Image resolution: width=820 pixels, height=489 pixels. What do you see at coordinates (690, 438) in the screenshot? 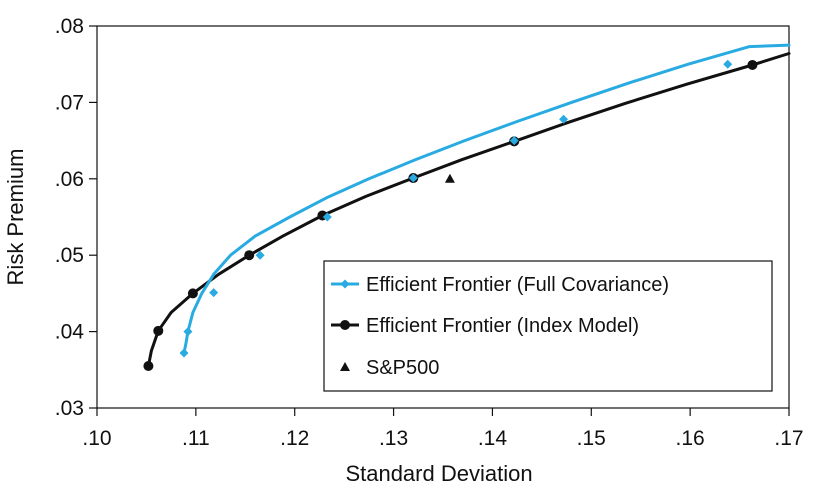
I see `x-tick-label: .16` at bounding box center [690, 438].